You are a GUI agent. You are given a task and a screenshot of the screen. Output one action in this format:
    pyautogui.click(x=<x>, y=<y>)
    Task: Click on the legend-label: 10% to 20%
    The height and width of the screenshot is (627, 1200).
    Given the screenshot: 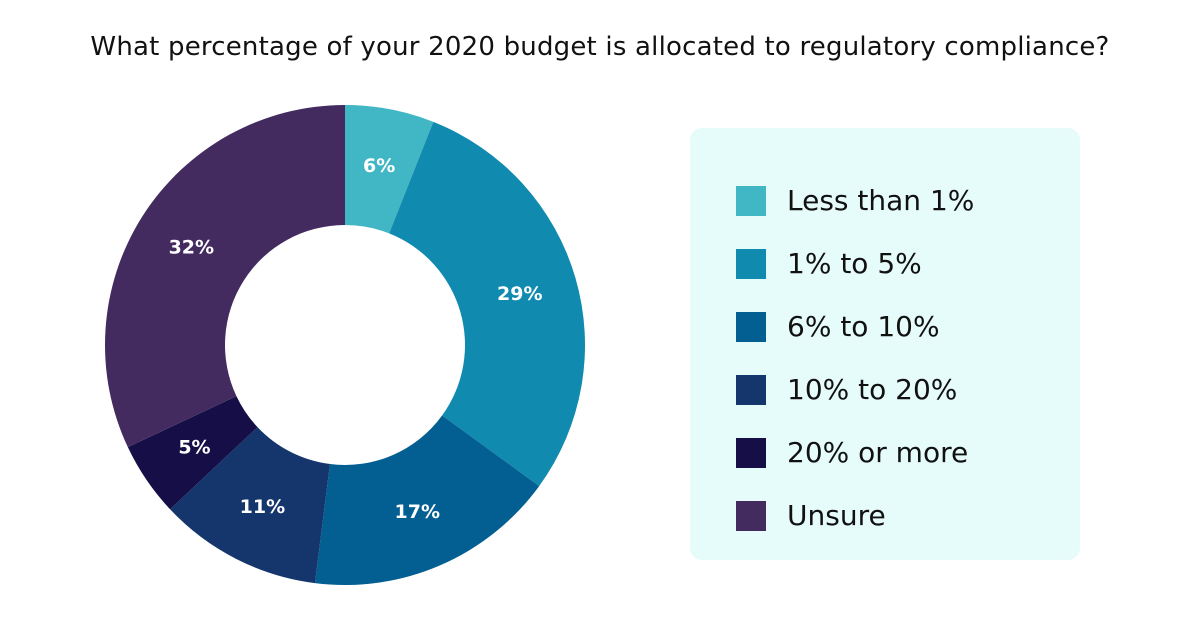 What is the action you would take?
    pyautogui.click(x=872, y=389)
    